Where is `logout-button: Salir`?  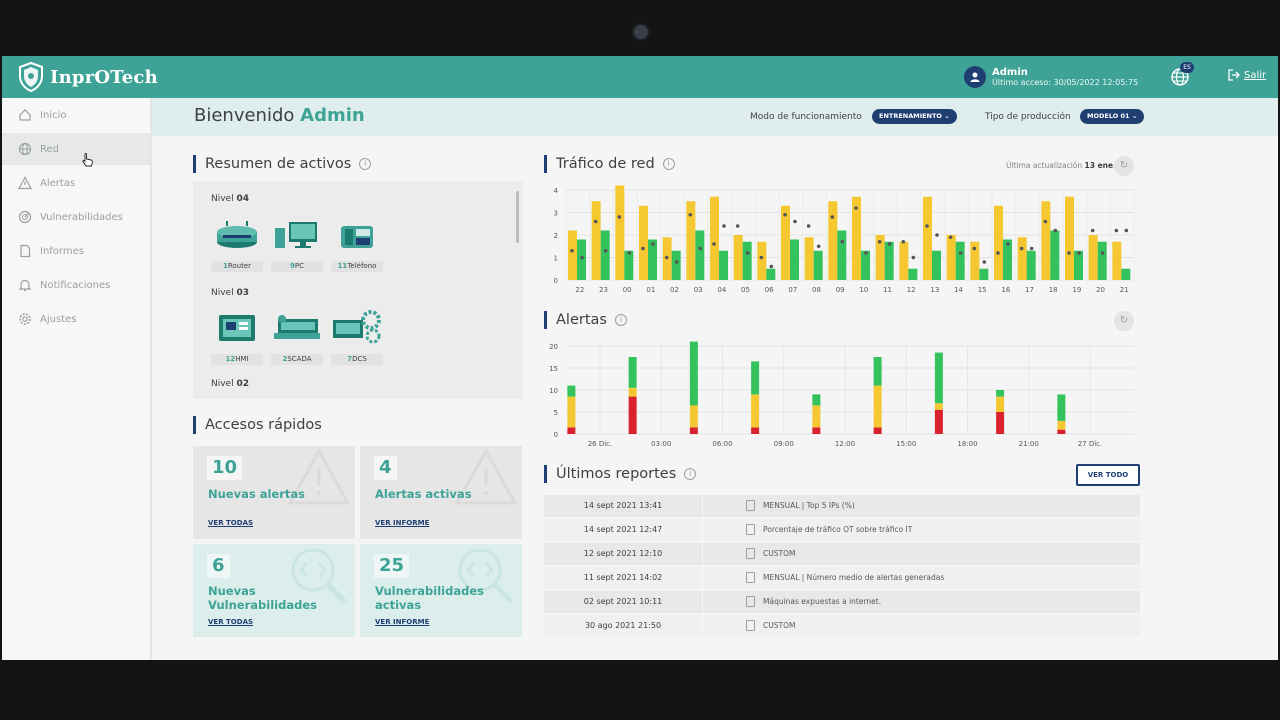
logout-button: Salir is located at coordinates (1247, 75).